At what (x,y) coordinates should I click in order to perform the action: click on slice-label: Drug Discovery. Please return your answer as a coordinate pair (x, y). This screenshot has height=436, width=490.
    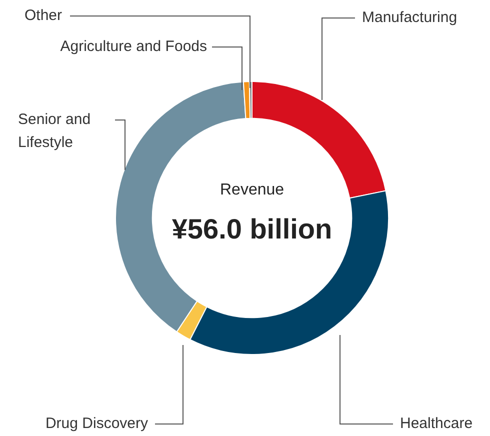
    Looking at the image, I should click on (96, 423).